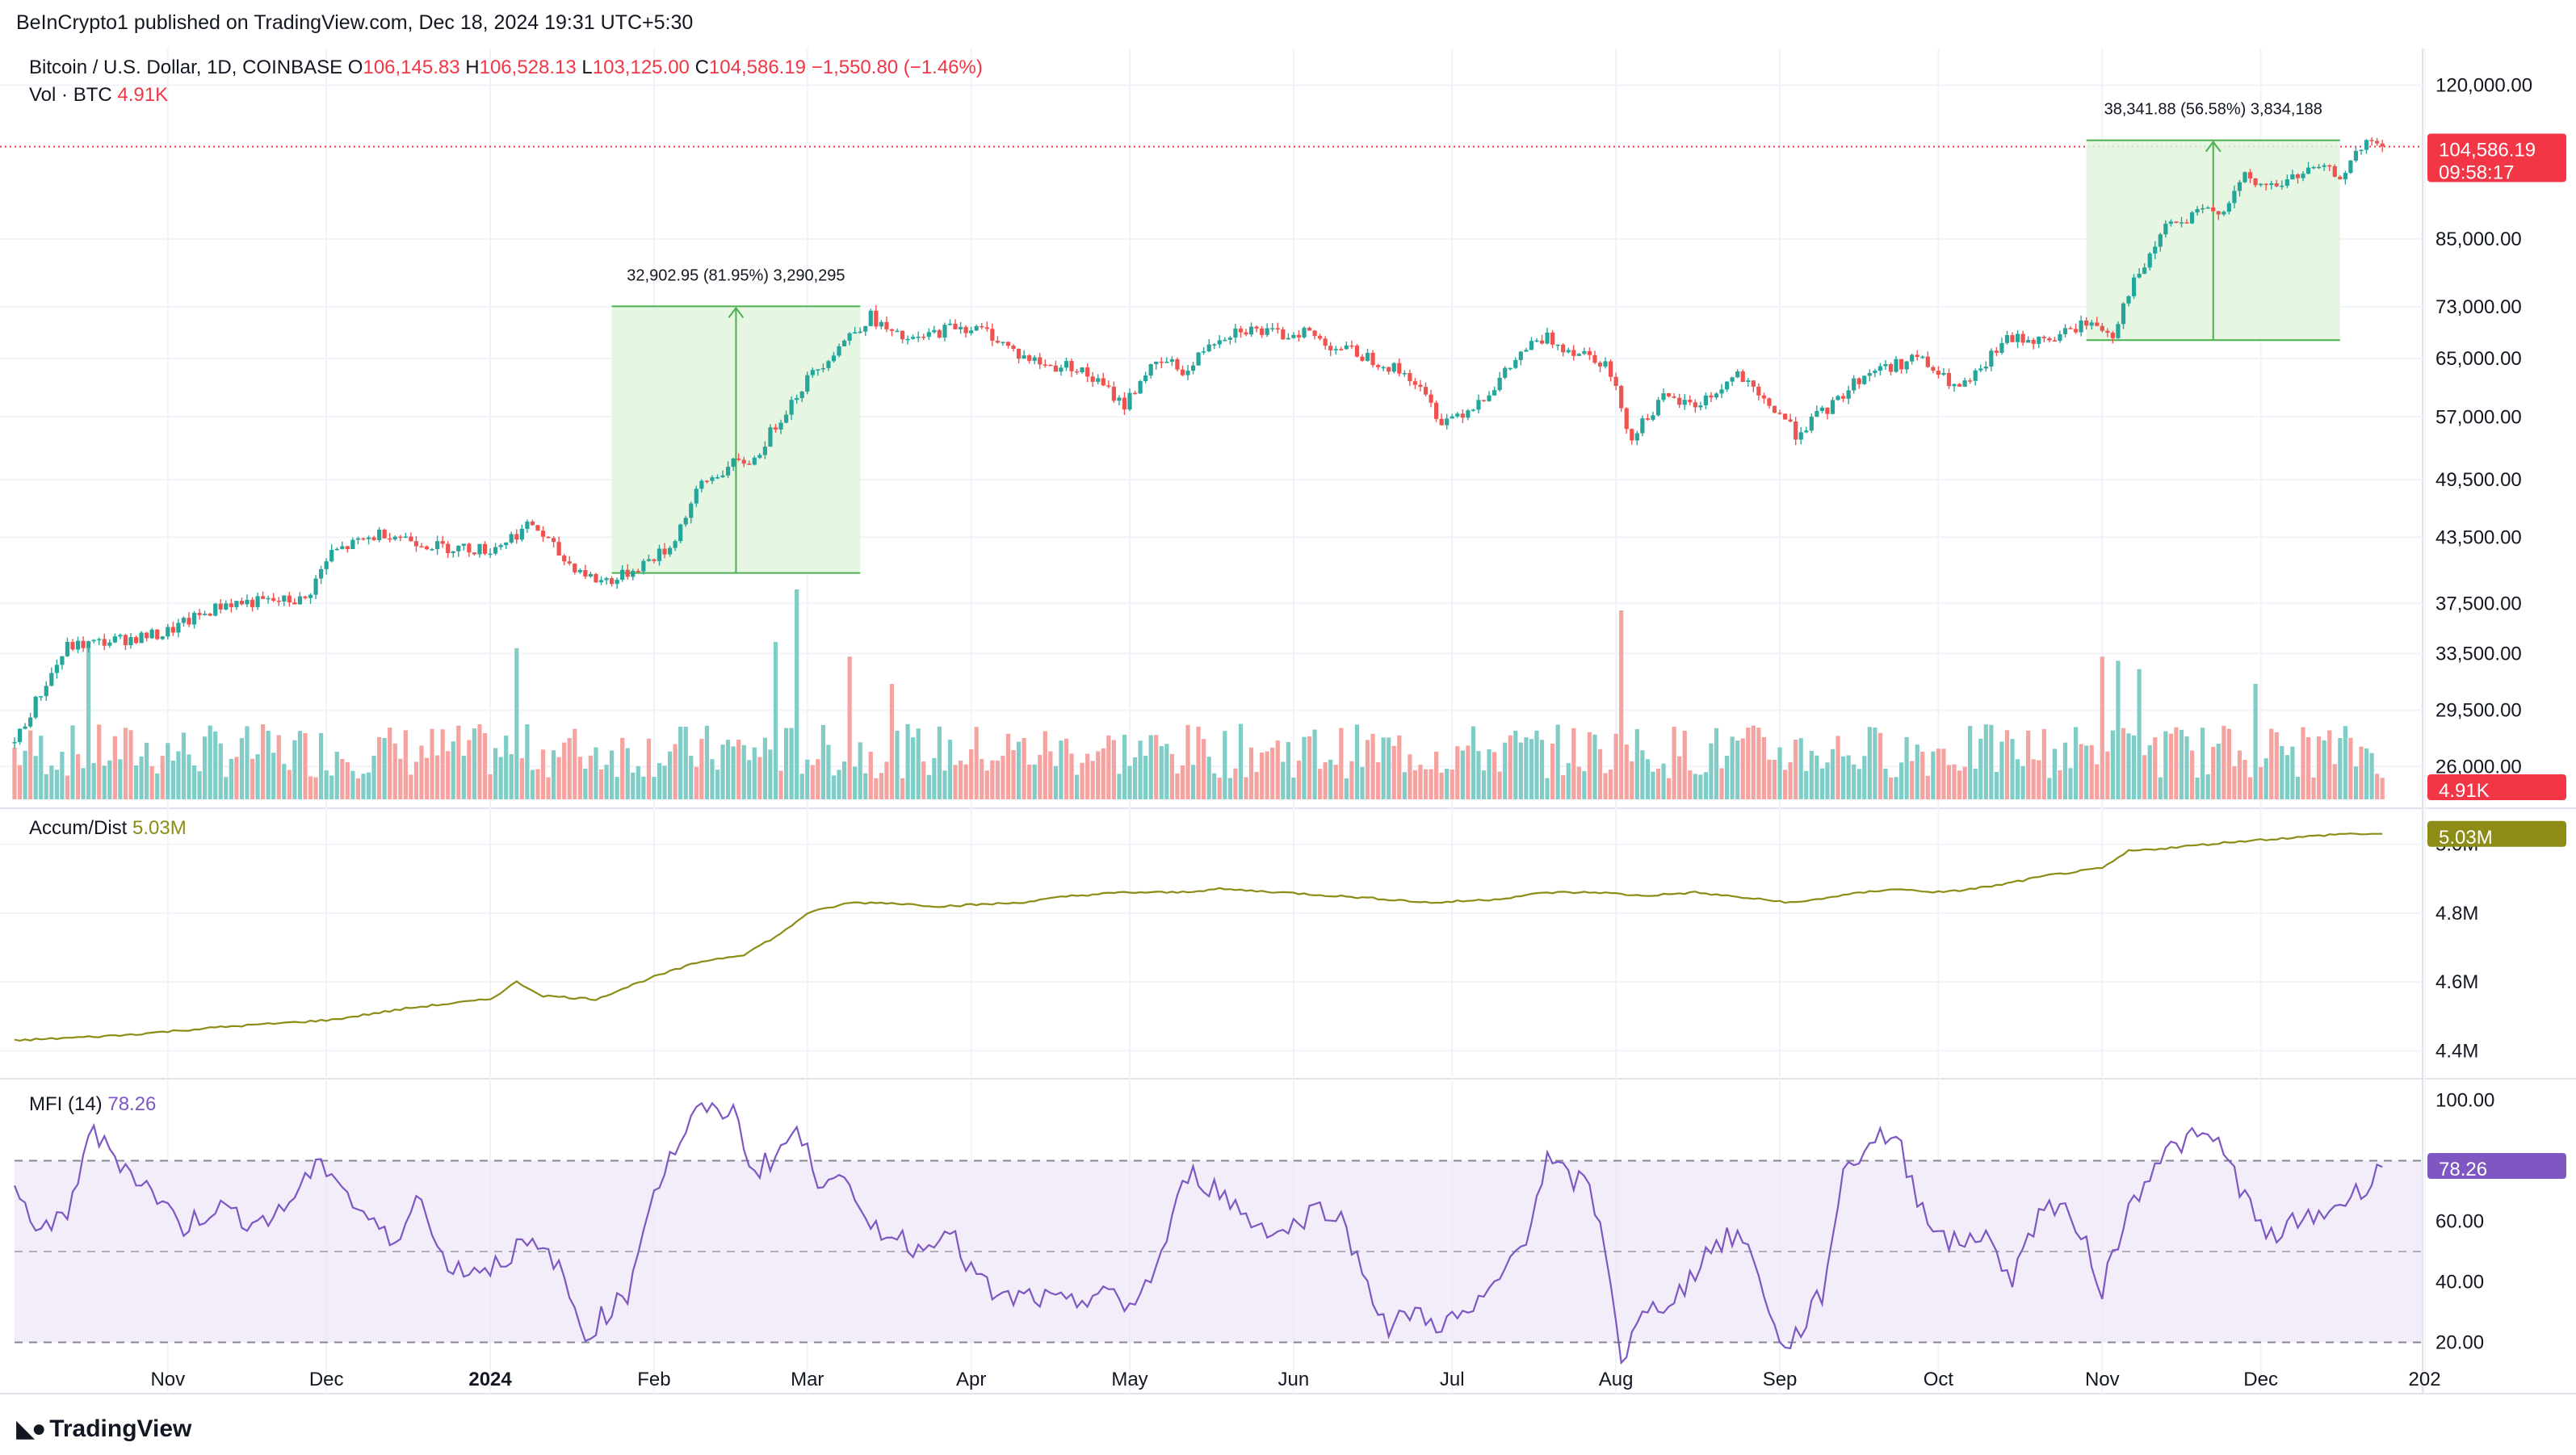 The width and height of the screenshot is (2576, 1455). What do you see at coordinates (897, 67) in the screenshot?
I see `change-value: −1,550.80 (−1.46%)` at bounding box center [897, 67].